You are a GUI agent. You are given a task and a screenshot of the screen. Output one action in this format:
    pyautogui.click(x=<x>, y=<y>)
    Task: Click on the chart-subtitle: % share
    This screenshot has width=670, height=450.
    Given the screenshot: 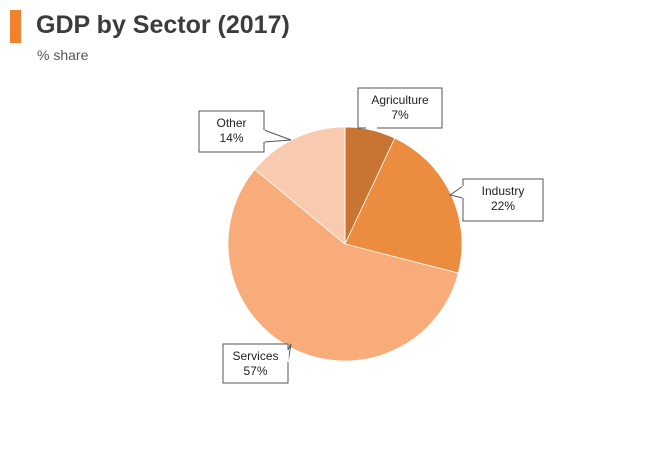 What is the action you would take?
    pyautogui.click(x=63, y=55)
    